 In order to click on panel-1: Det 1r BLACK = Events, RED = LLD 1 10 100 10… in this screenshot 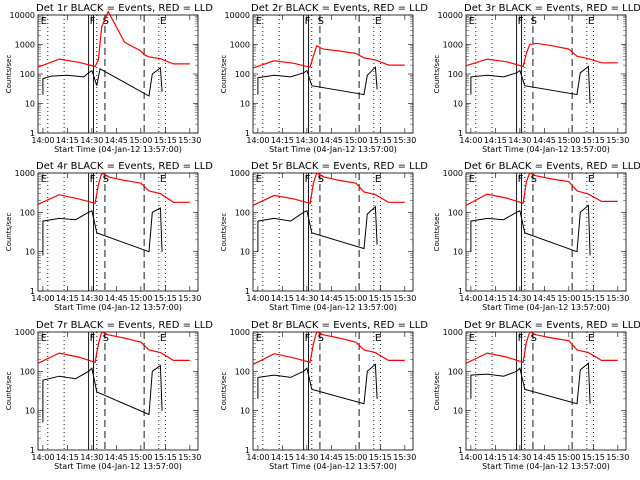, I will do `click(109, 78)`.